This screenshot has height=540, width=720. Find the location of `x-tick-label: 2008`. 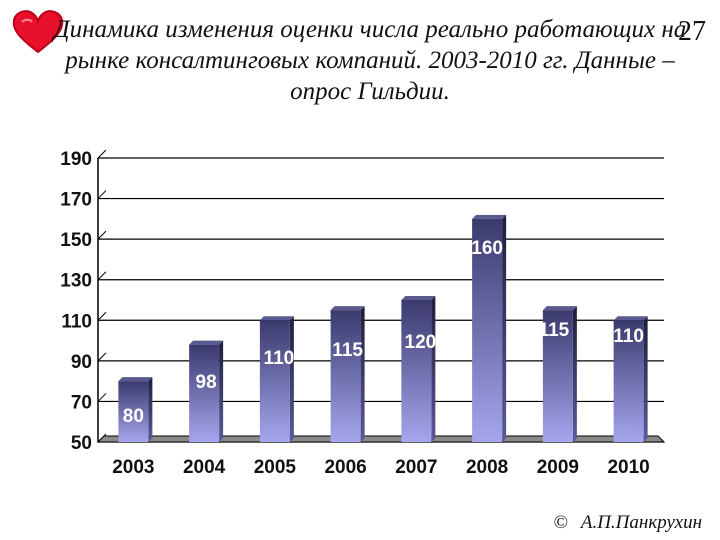

x-tick-label: 2008 is located at coordinates (487, 467).